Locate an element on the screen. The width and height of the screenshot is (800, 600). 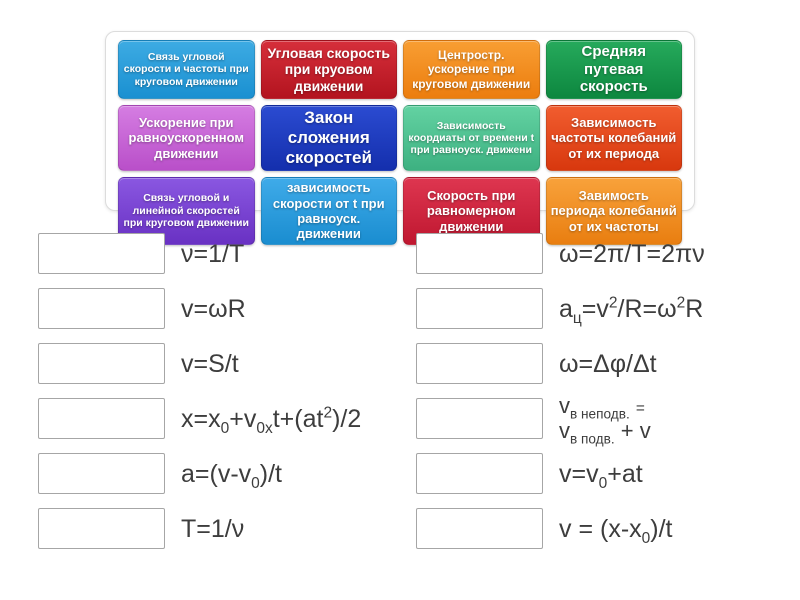
match-row: v=S/t is located at coordinates (199, 363).